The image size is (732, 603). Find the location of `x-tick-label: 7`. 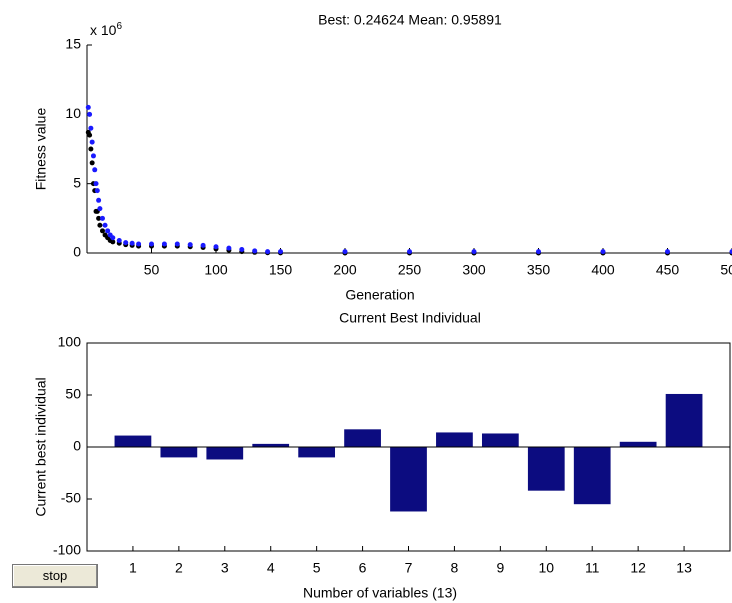

x-tick-label: 7 is located at coordinates (409, 568).